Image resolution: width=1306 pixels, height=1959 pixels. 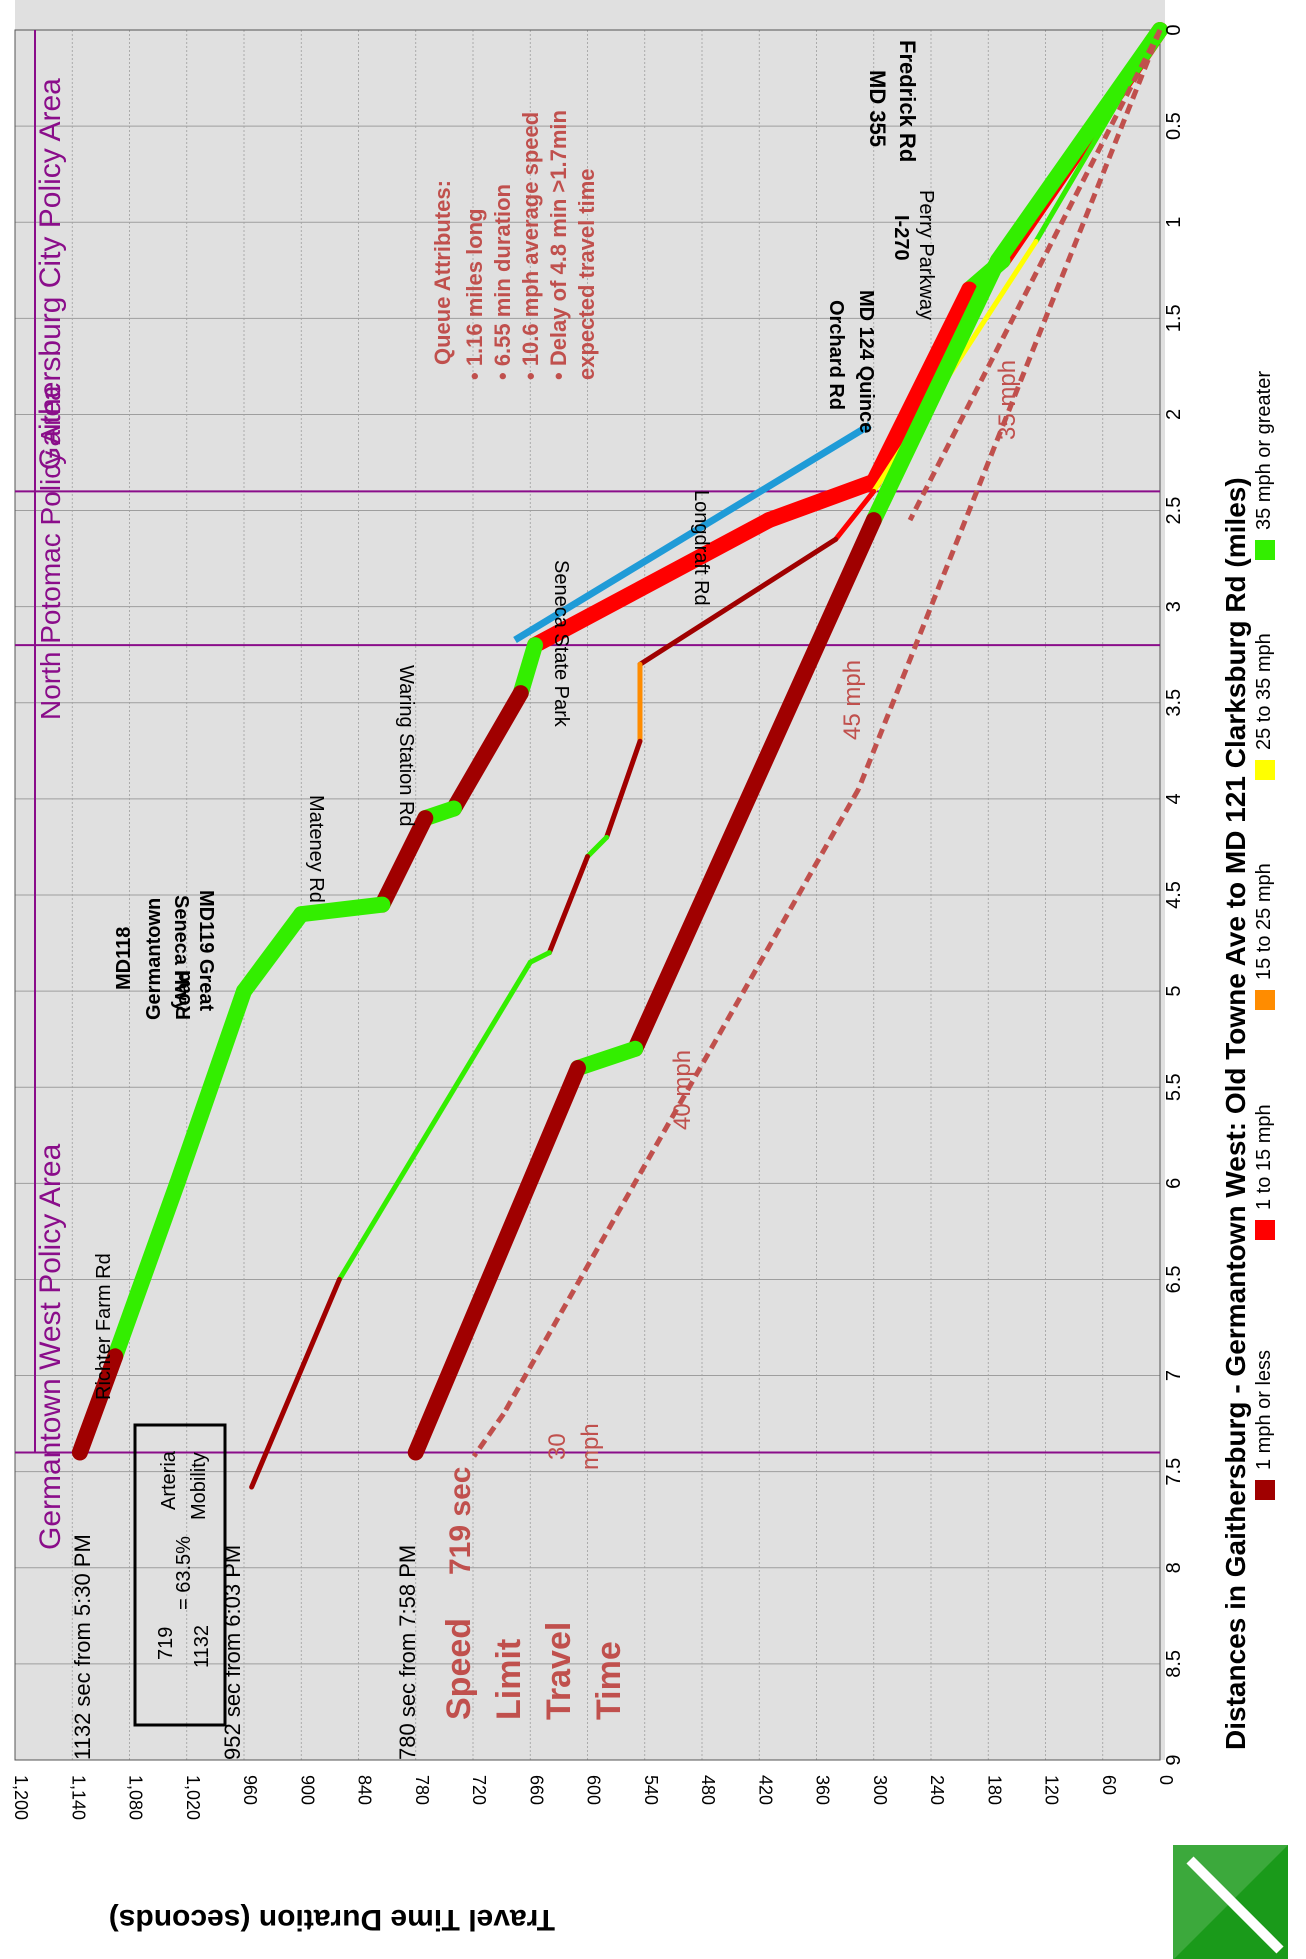 What do you see at coordinates (1174, 991) in the screenshot?
I see `x-tick-label: 5` at bounding box center [1174, 991].